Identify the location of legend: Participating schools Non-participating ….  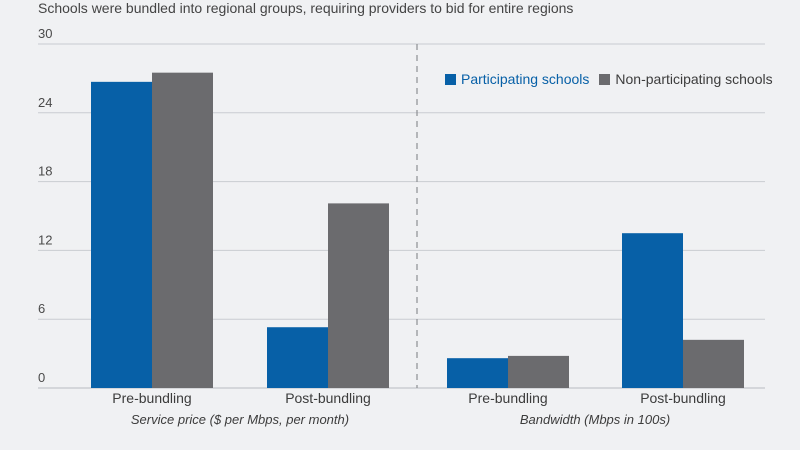
(611, 79).